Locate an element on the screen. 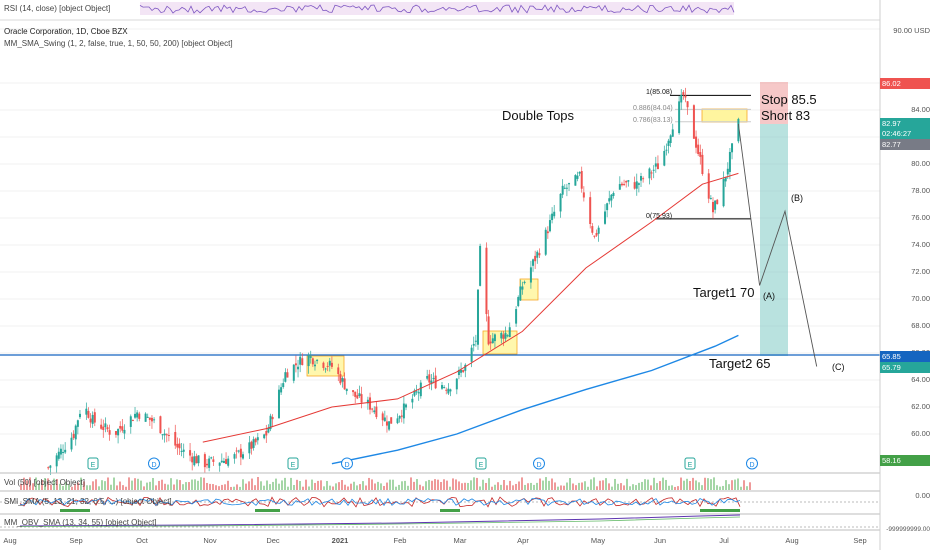 The image size is (932, 550). support-price-tag: 65.85 is located at coordinates (905, 356).